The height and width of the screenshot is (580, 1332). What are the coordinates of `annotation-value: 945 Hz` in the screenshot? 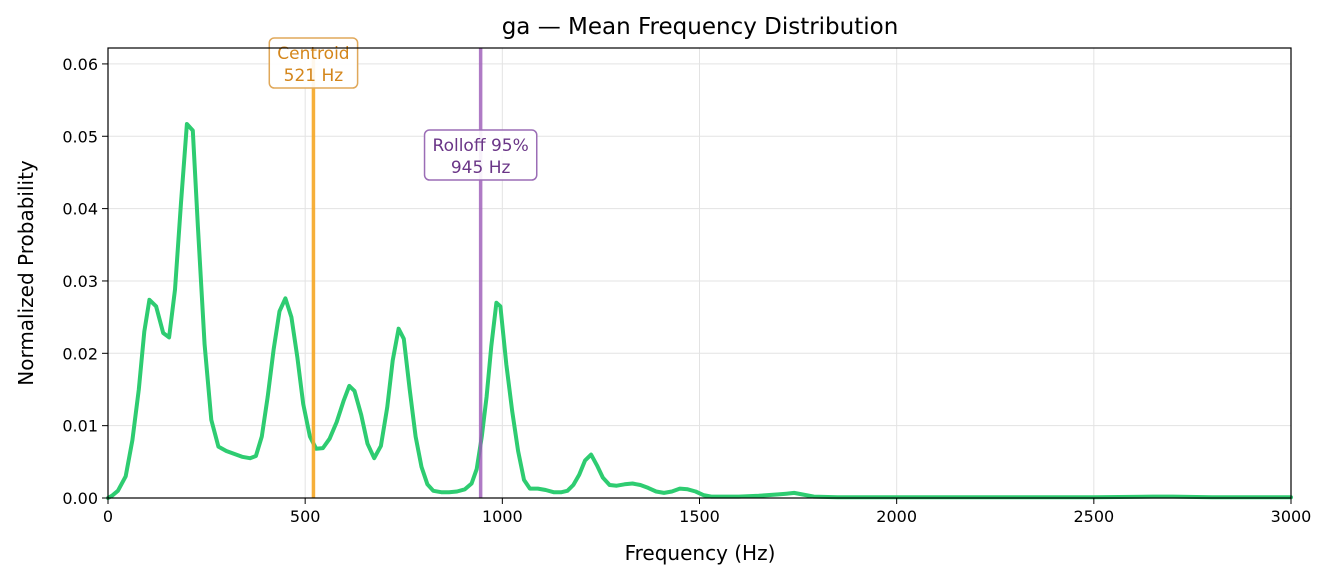 It's located at (481, 168).